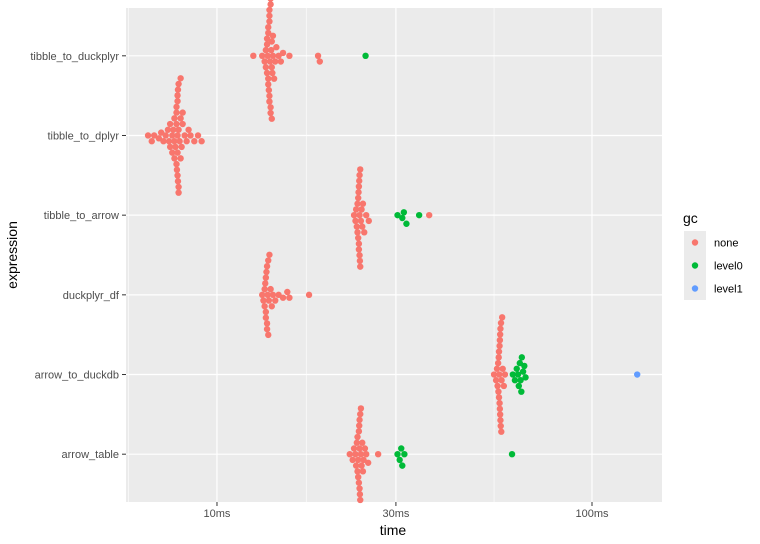 Image resolution: width=760 pixels, height=544 pixels. What do you see at coordinates (74, 57) in the screenshot?
I see `y-tick-label: tibble_to_duckplyr` at bounding box center [74, 57].